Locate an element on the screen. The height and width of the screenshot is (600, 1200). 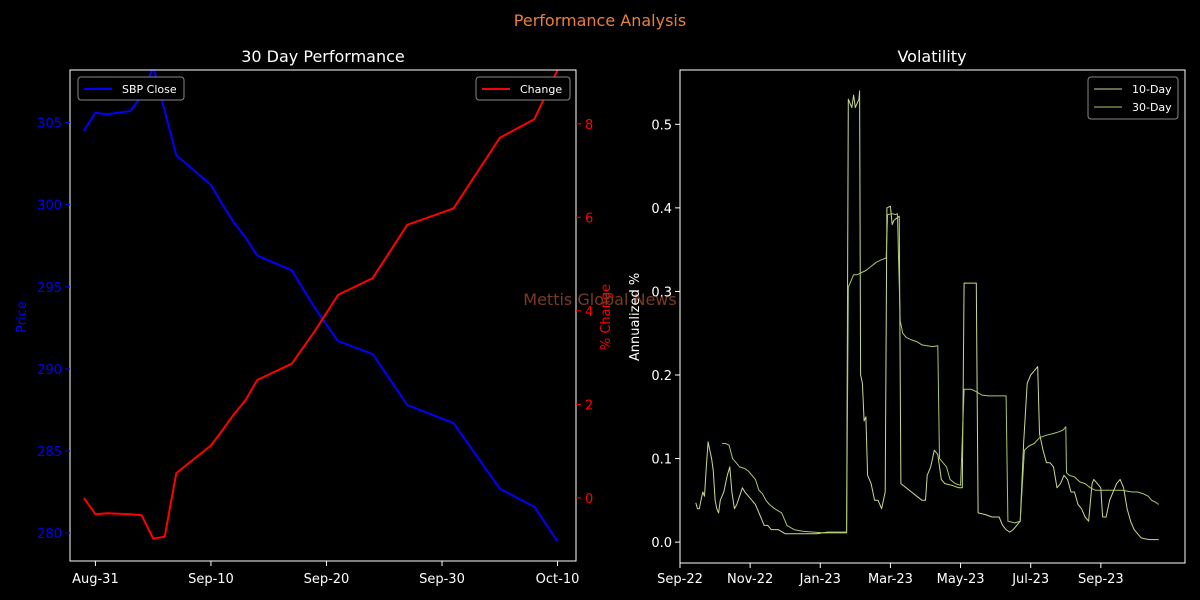
volatility-y-tick-label: 0.1 is located at coordinates (661, 460).